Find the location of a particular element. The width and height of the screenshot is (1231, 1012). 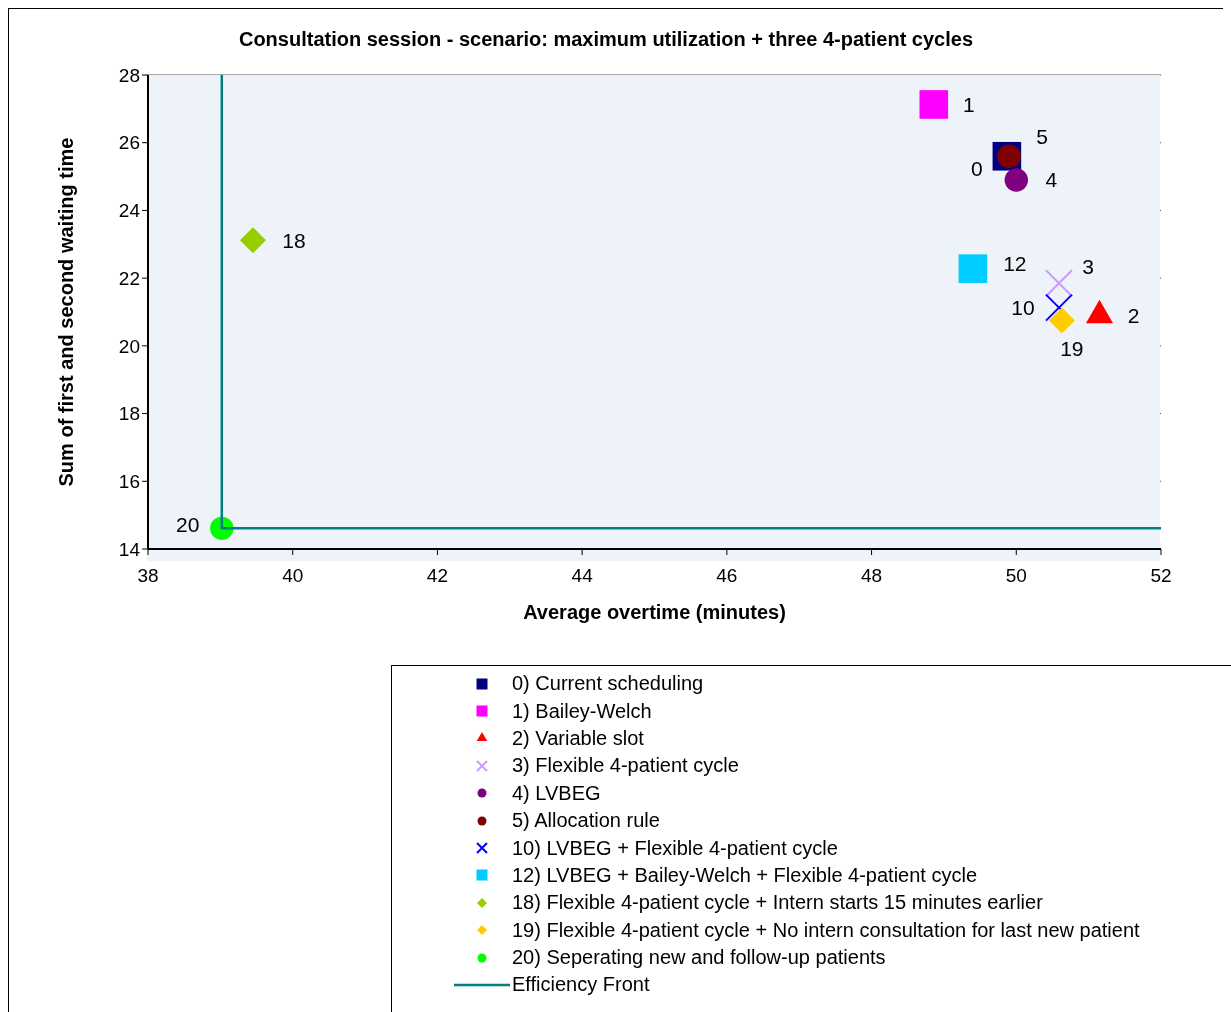

y-tick-label: 26 is located at coordinates (129, 143).